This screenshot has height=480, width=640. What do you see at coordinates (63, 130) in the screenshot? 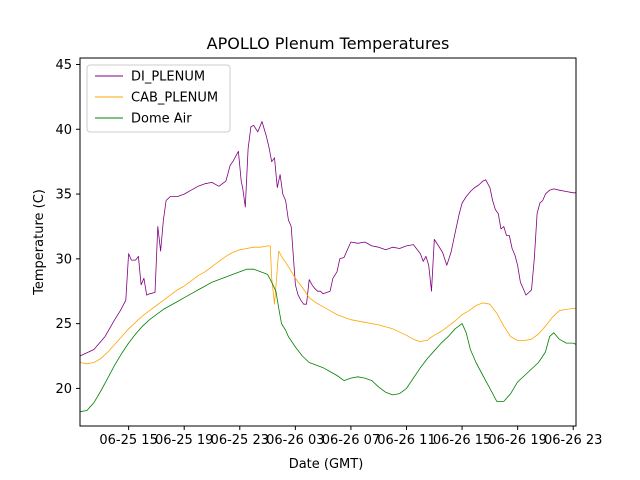
I see `y-tick-label: 40` at bounding box center [63, 130].